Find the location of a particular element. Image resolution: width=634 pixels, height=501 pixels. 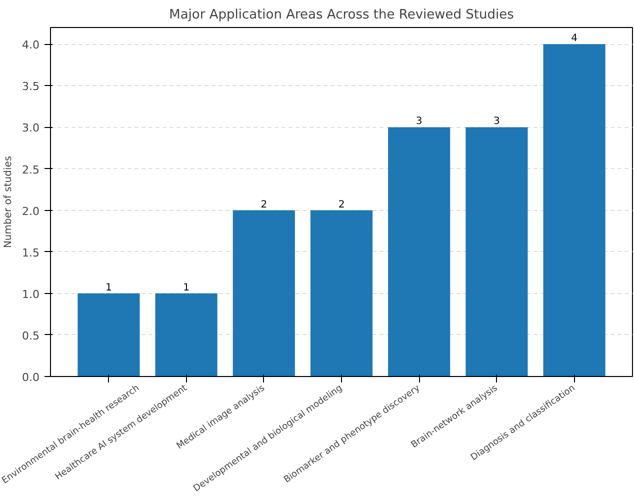

y-tick-label: 0.0 is located at coordinates (31, 377).